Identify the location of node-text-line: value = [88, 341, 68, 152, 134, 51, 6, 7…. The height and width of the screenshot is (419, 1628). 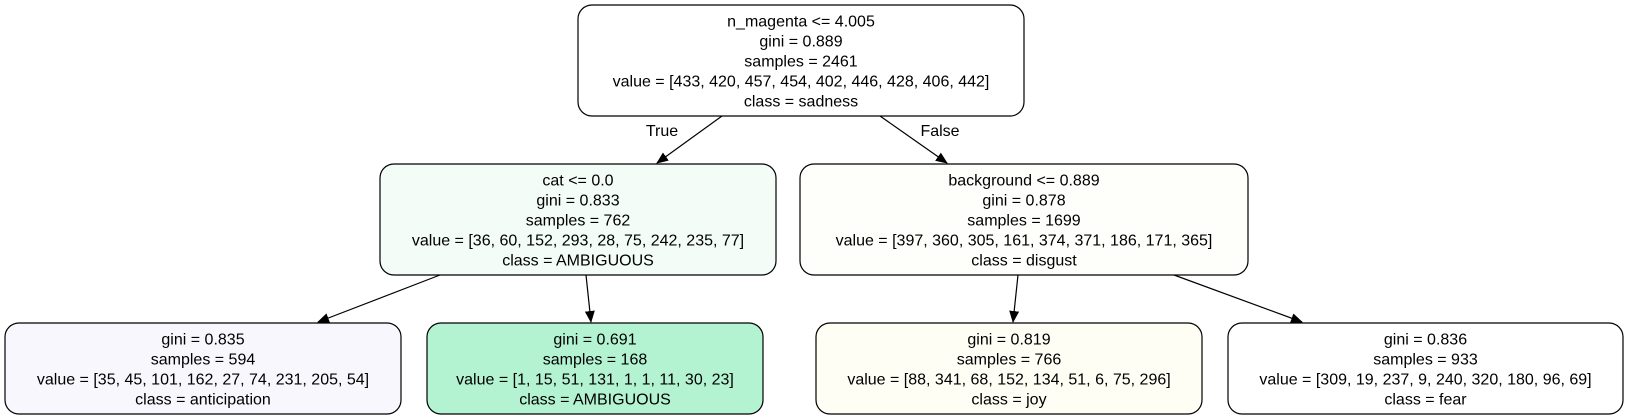
(1008, 380).